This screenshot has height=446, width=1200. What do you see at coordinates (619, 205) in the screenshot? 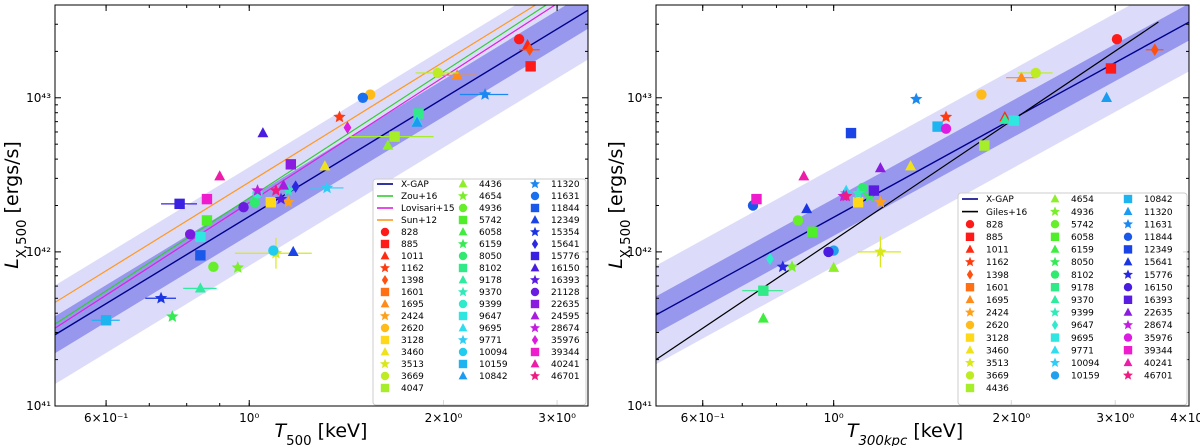
I see `y-axis-label: LX,500 [ergs/s]` at bounding box center [619, 205].